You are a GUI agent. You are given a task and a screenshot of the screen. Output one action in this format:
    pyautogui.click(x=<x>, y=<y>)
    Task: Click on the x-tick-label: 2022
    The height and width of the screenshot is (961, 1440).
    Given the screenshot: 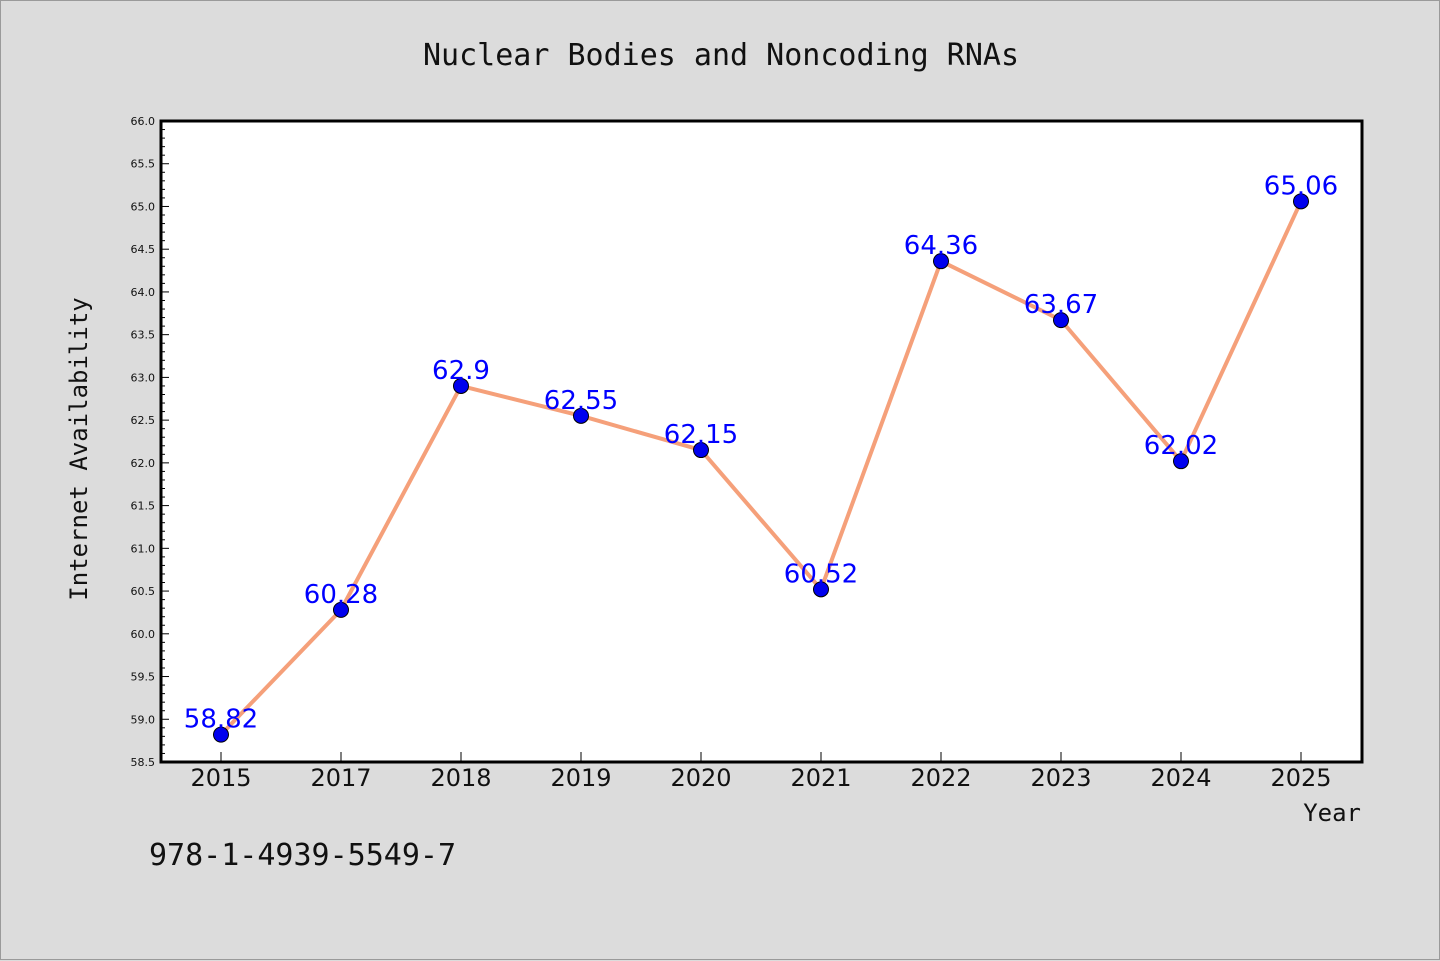 What is the action you would take?
    pyautogui.click(x=940, y=778)
    